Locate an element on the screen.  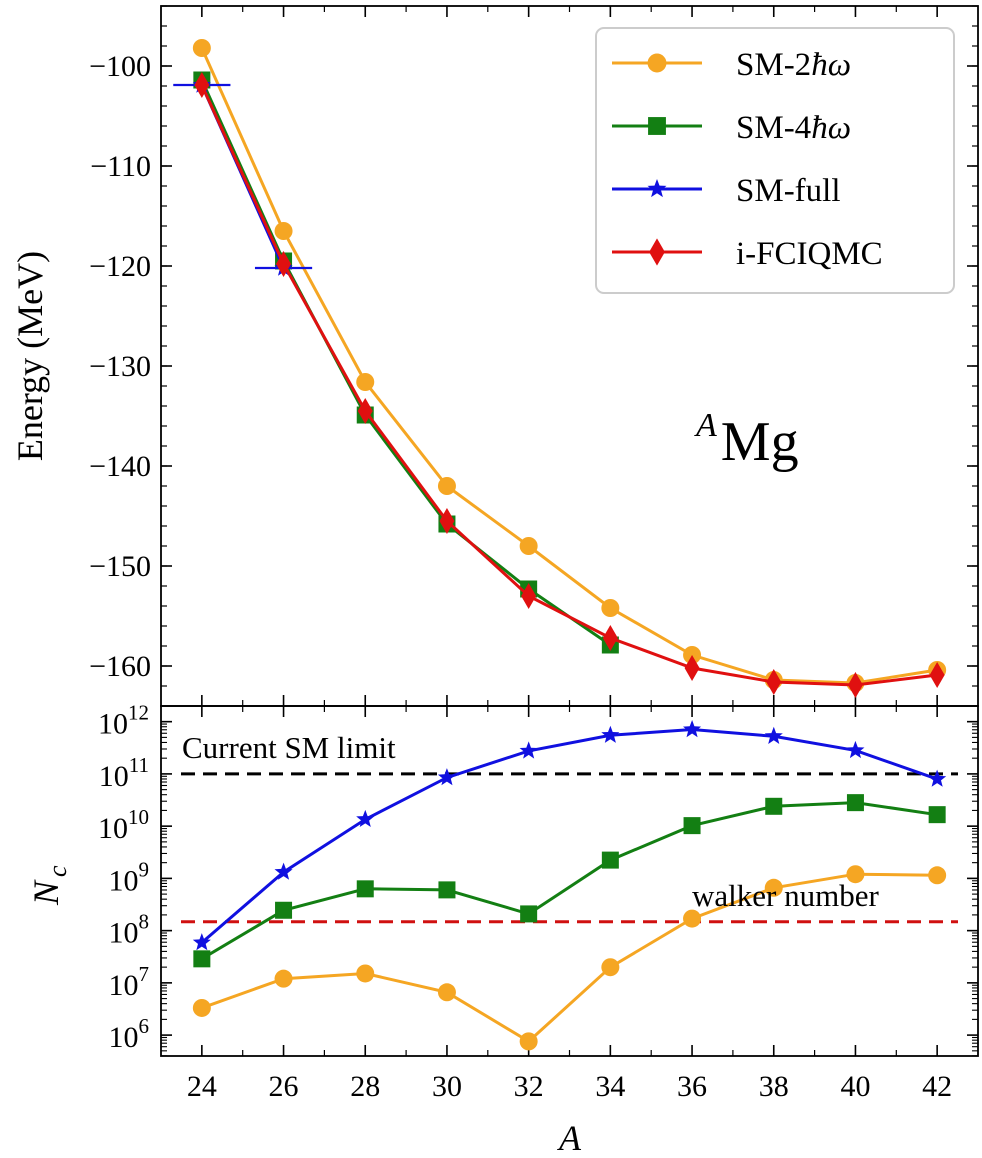
x-tick-label: 24 is located at coordinates (202, 1086).